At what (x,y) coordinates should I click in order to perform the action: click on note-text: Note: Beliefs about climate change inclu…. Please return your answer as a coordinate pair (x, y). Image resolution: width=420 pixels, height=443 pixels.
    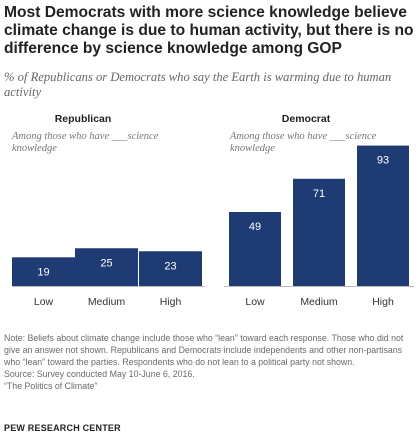
    Looking at the image, I should click on (204, 350).